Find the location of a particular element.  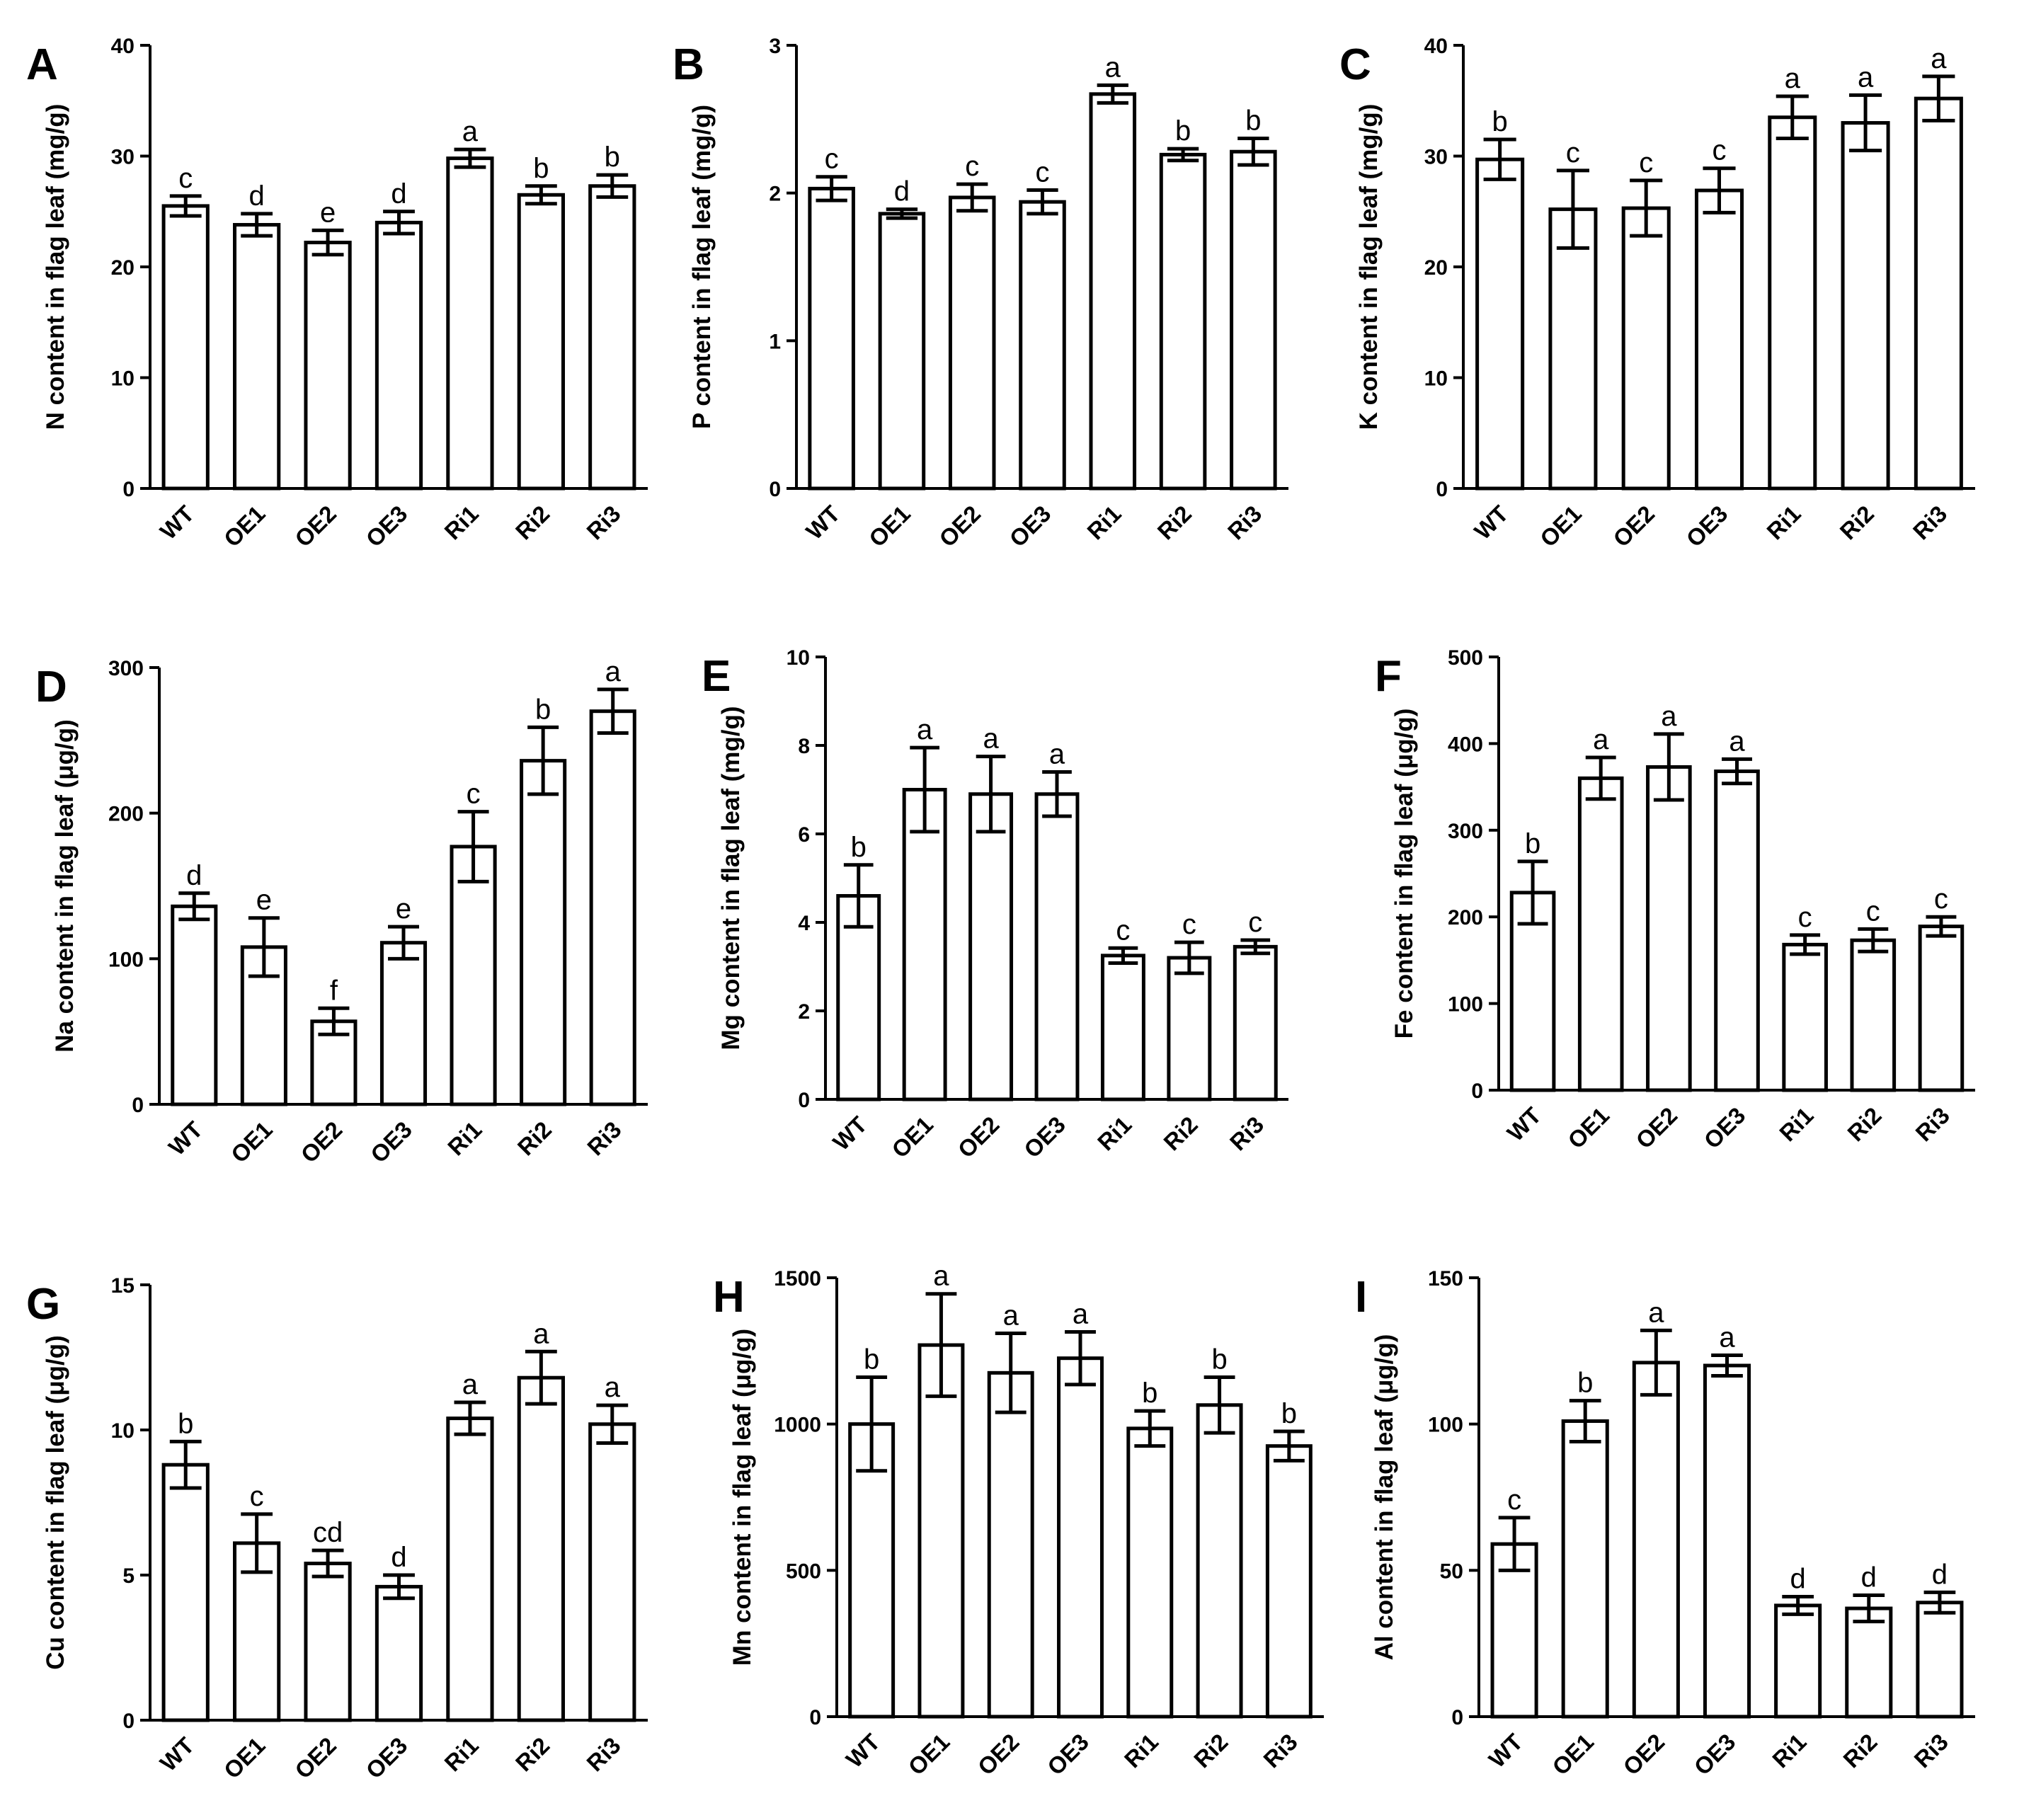

x-tick-label-E-Ri1: Ri1 is located at coordinates (1114, 1133).